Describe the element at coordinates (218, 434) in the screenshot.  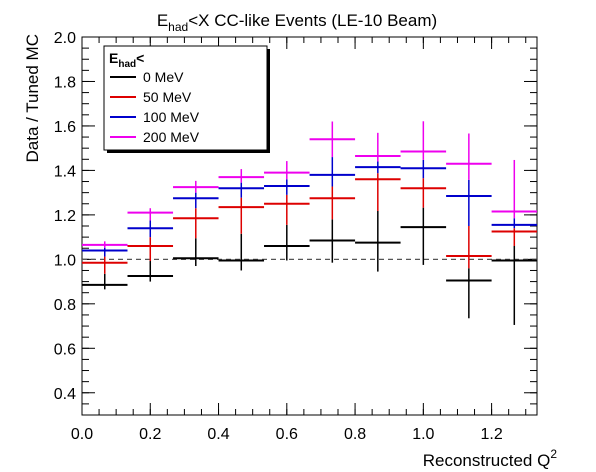
I see `x-tick-label: 0.4` at that location.